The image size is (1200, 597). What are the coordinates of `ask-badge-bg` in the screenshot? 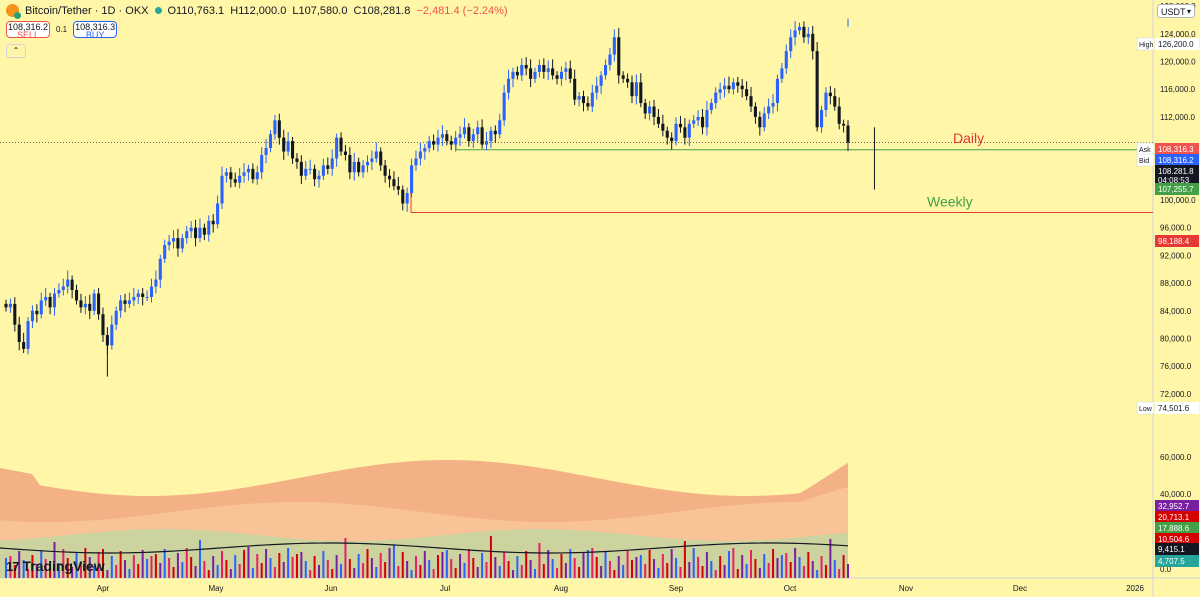 It's located at (1177, 149).